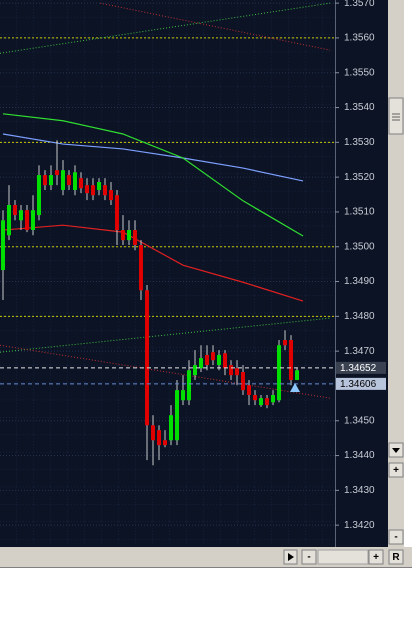 The image size is (412, 628). I want to click on bid-label: 1.34652, so click(358, 368).